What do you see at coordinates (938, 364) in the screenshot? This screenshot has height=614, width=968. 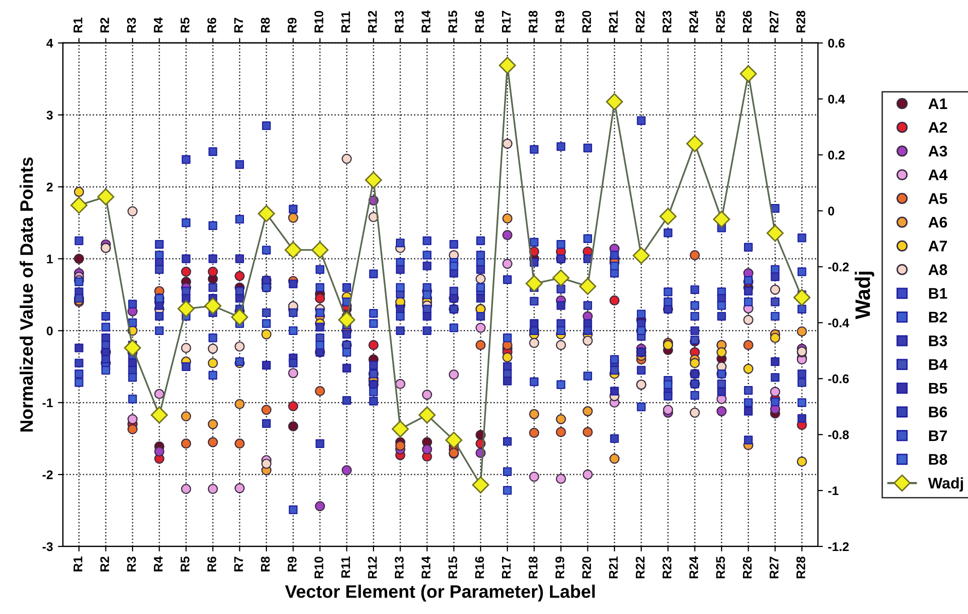 I see `legend-label: B4` at bounding box center [938, 364].